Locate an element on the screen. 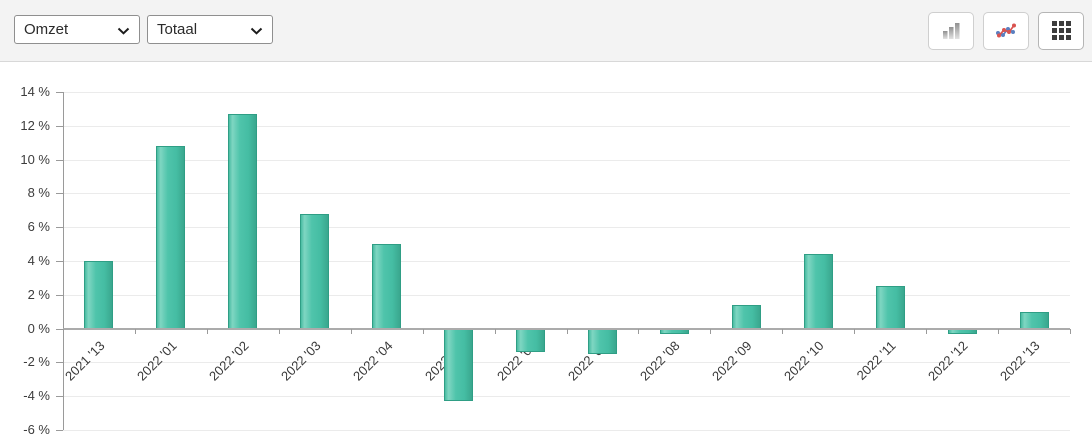 The height and width of the screenshot is (446, 1092). line-chart-icon is located at coordinates (1006, 30).